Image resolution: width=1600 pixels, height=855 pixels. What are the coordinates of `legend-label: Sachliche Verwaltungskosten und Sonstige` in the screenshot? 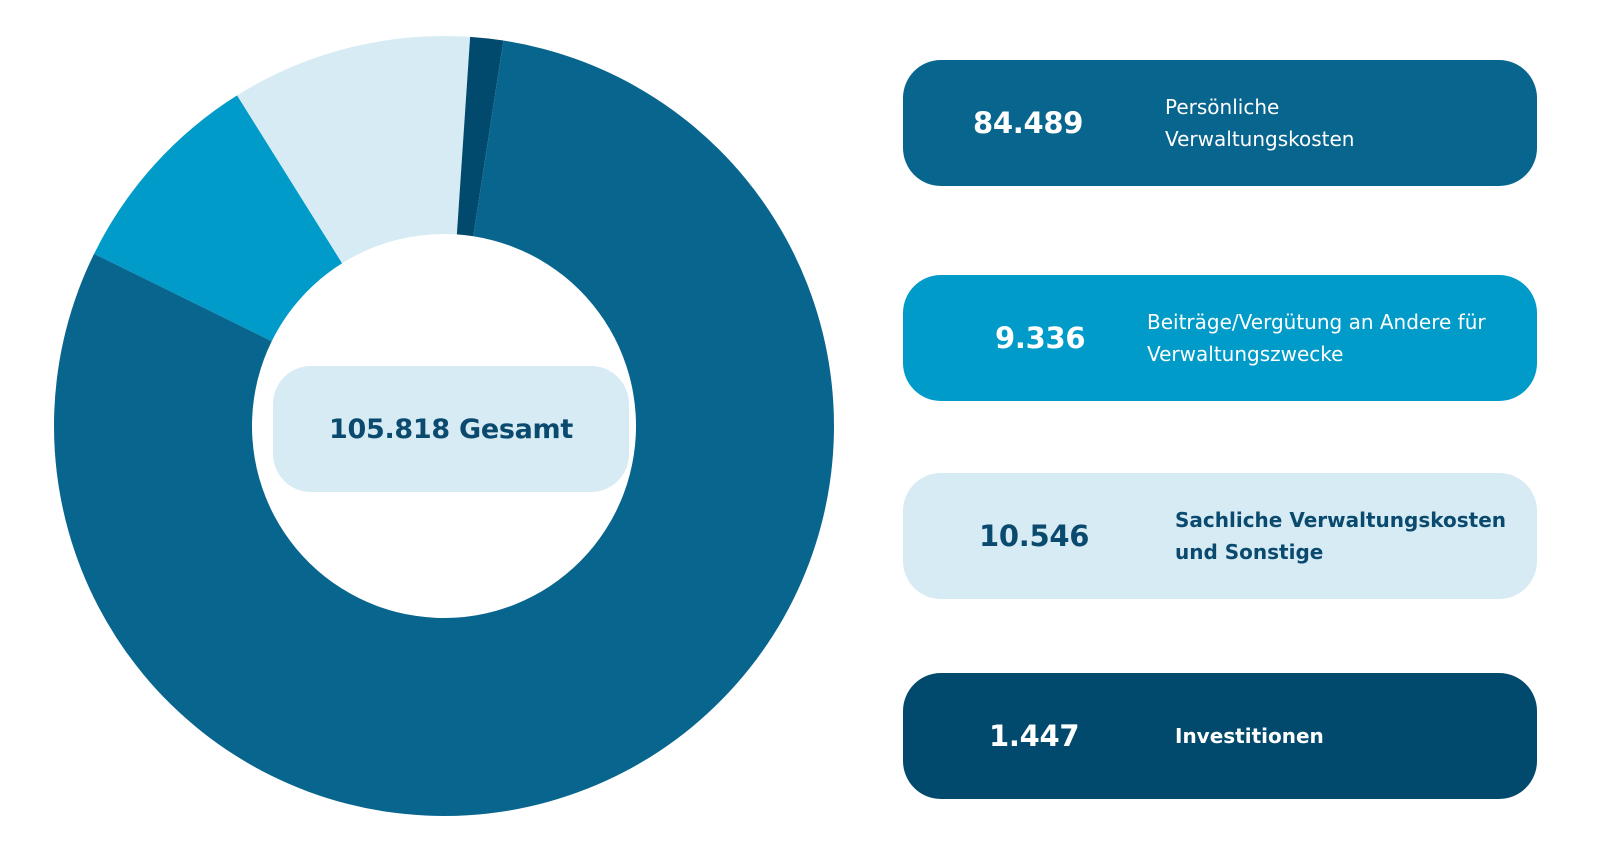 It's located at (1340, 536).